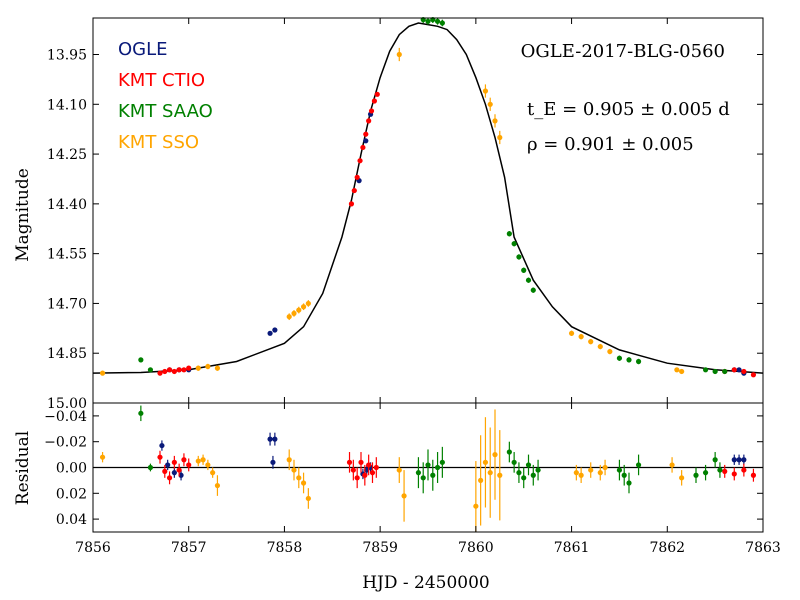 The image size is (800, 600). Describe the element at coordinates (67, 304) in the screenshot. I see `y-tick-label: 14.70` at that location.